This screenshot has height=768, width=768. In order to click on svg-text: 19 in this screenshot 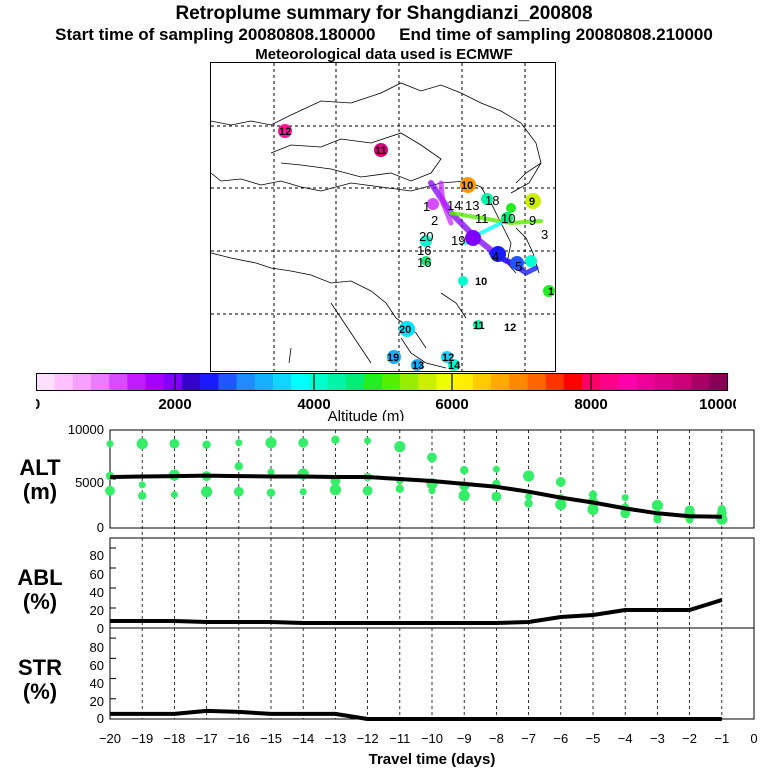, I will do `click(458, 240)`.